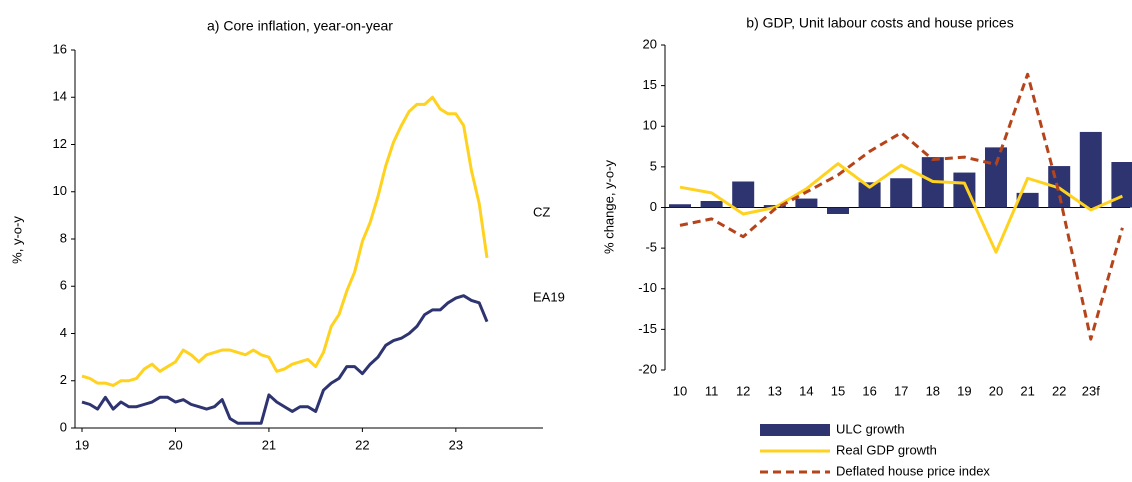 This screenshot has height=482, width=1132. What do you see at coordinates (63, 379) in the screenshot?
I see `y-tick-label: 2` at bounding box center [63, 379].